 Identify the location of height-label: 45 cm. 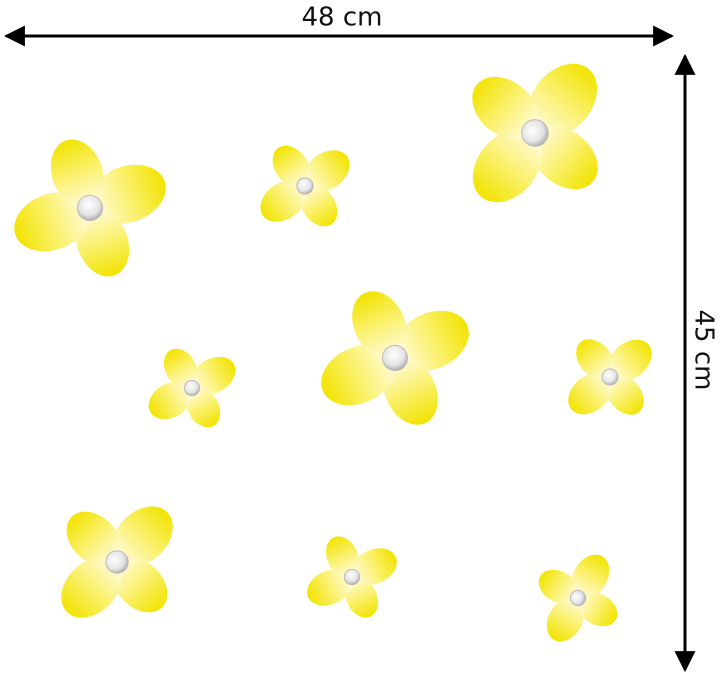
(704, 350).